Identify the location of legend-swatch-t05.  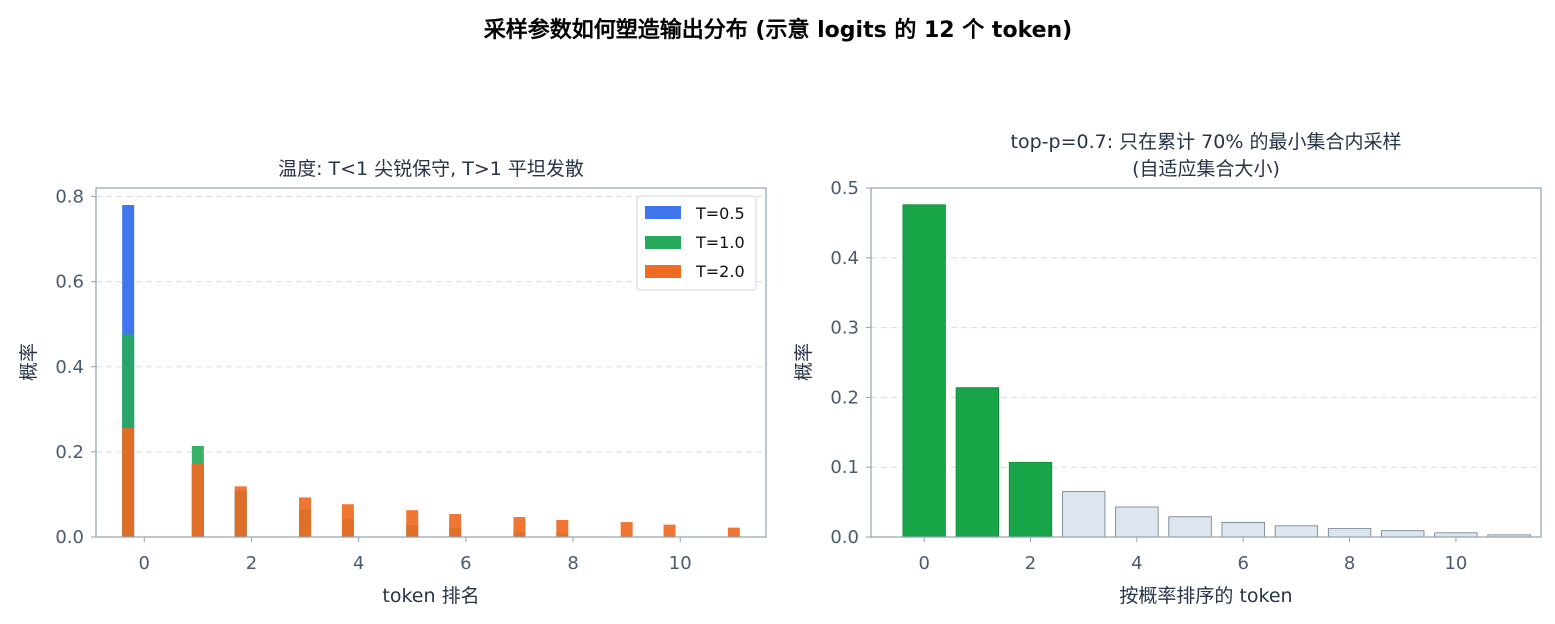
(663, 212).